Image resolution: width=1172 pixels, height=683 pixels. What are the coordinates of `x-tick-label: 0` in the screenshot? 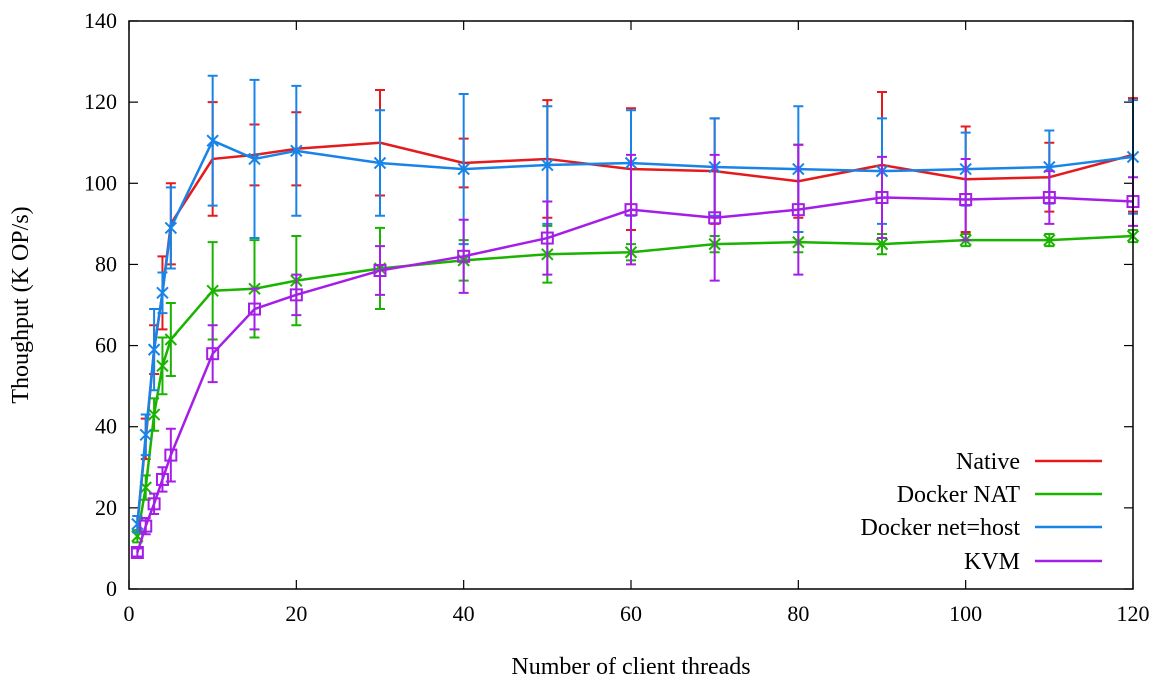 It's located at (129, 613).